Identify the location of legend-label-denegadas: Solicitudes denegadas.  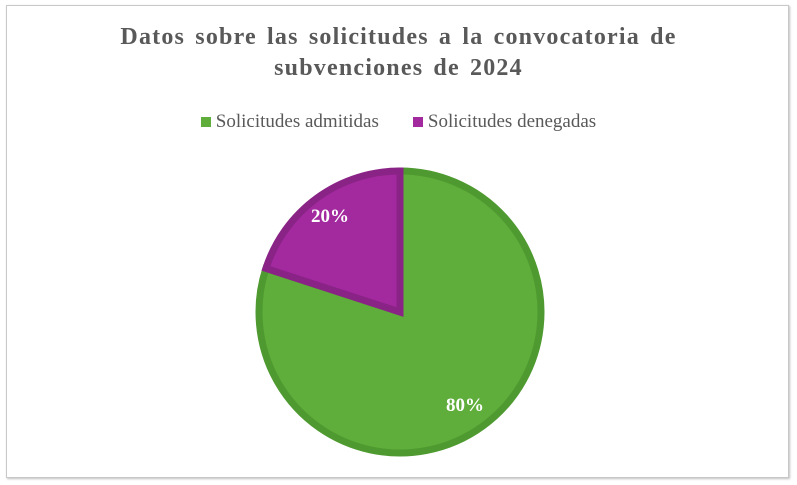
(512, 121).